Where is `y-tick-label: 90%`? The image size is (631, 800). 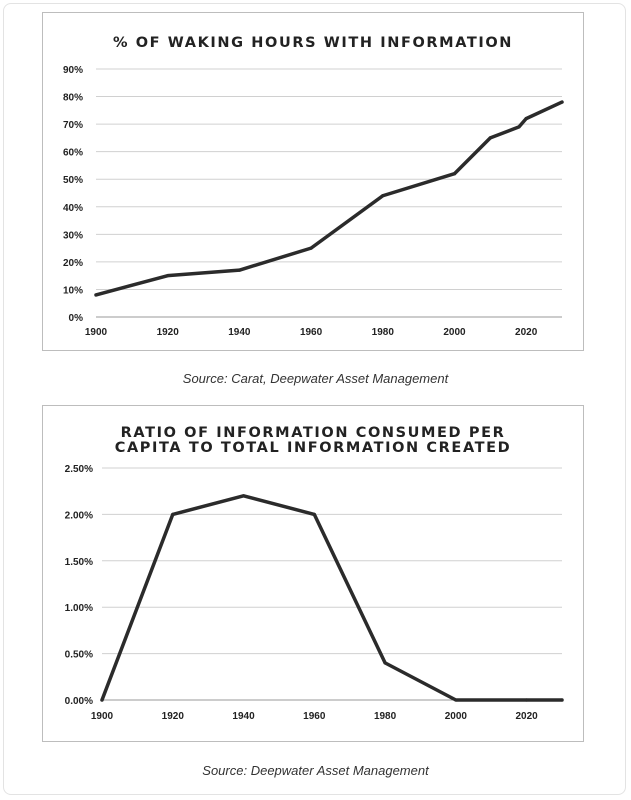
y-tick-label: 90% is located at coordinates (73, 70).